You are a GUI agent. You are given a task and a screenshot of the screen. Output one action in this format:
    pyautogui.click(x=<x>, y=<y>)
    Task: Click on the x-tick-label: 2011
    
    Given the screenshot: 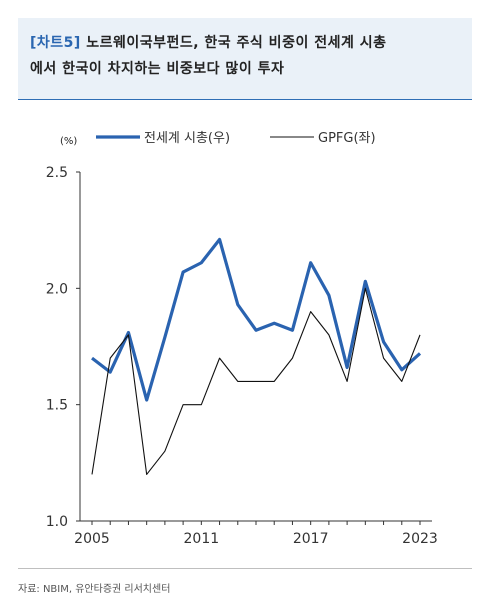 What is the action you would take?
    pyautogui.click(x=202, y=539)
    